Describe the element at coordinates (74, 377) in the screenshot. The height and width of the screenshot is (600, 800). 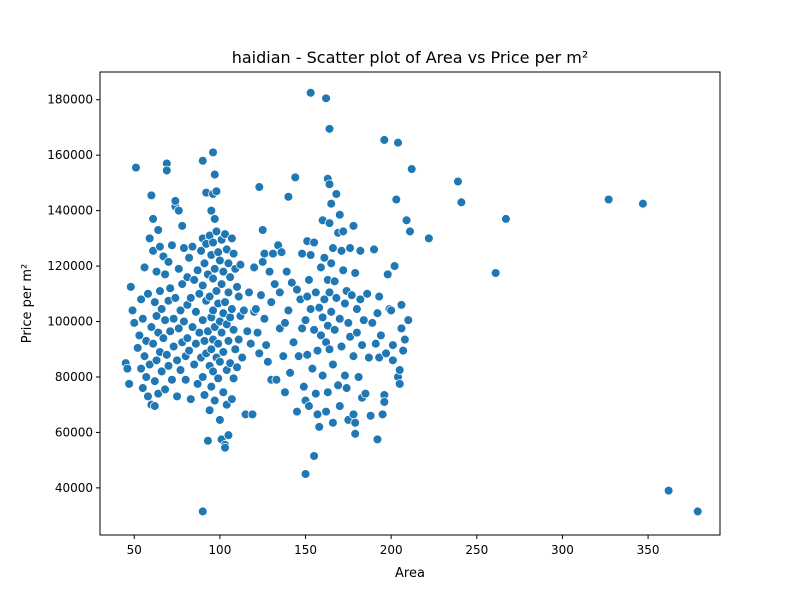
I see `y-tick-label: 80000` at that location.